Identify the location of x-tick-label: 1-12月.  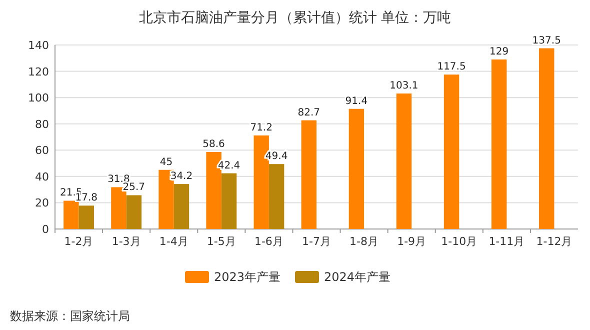
(554, 241).